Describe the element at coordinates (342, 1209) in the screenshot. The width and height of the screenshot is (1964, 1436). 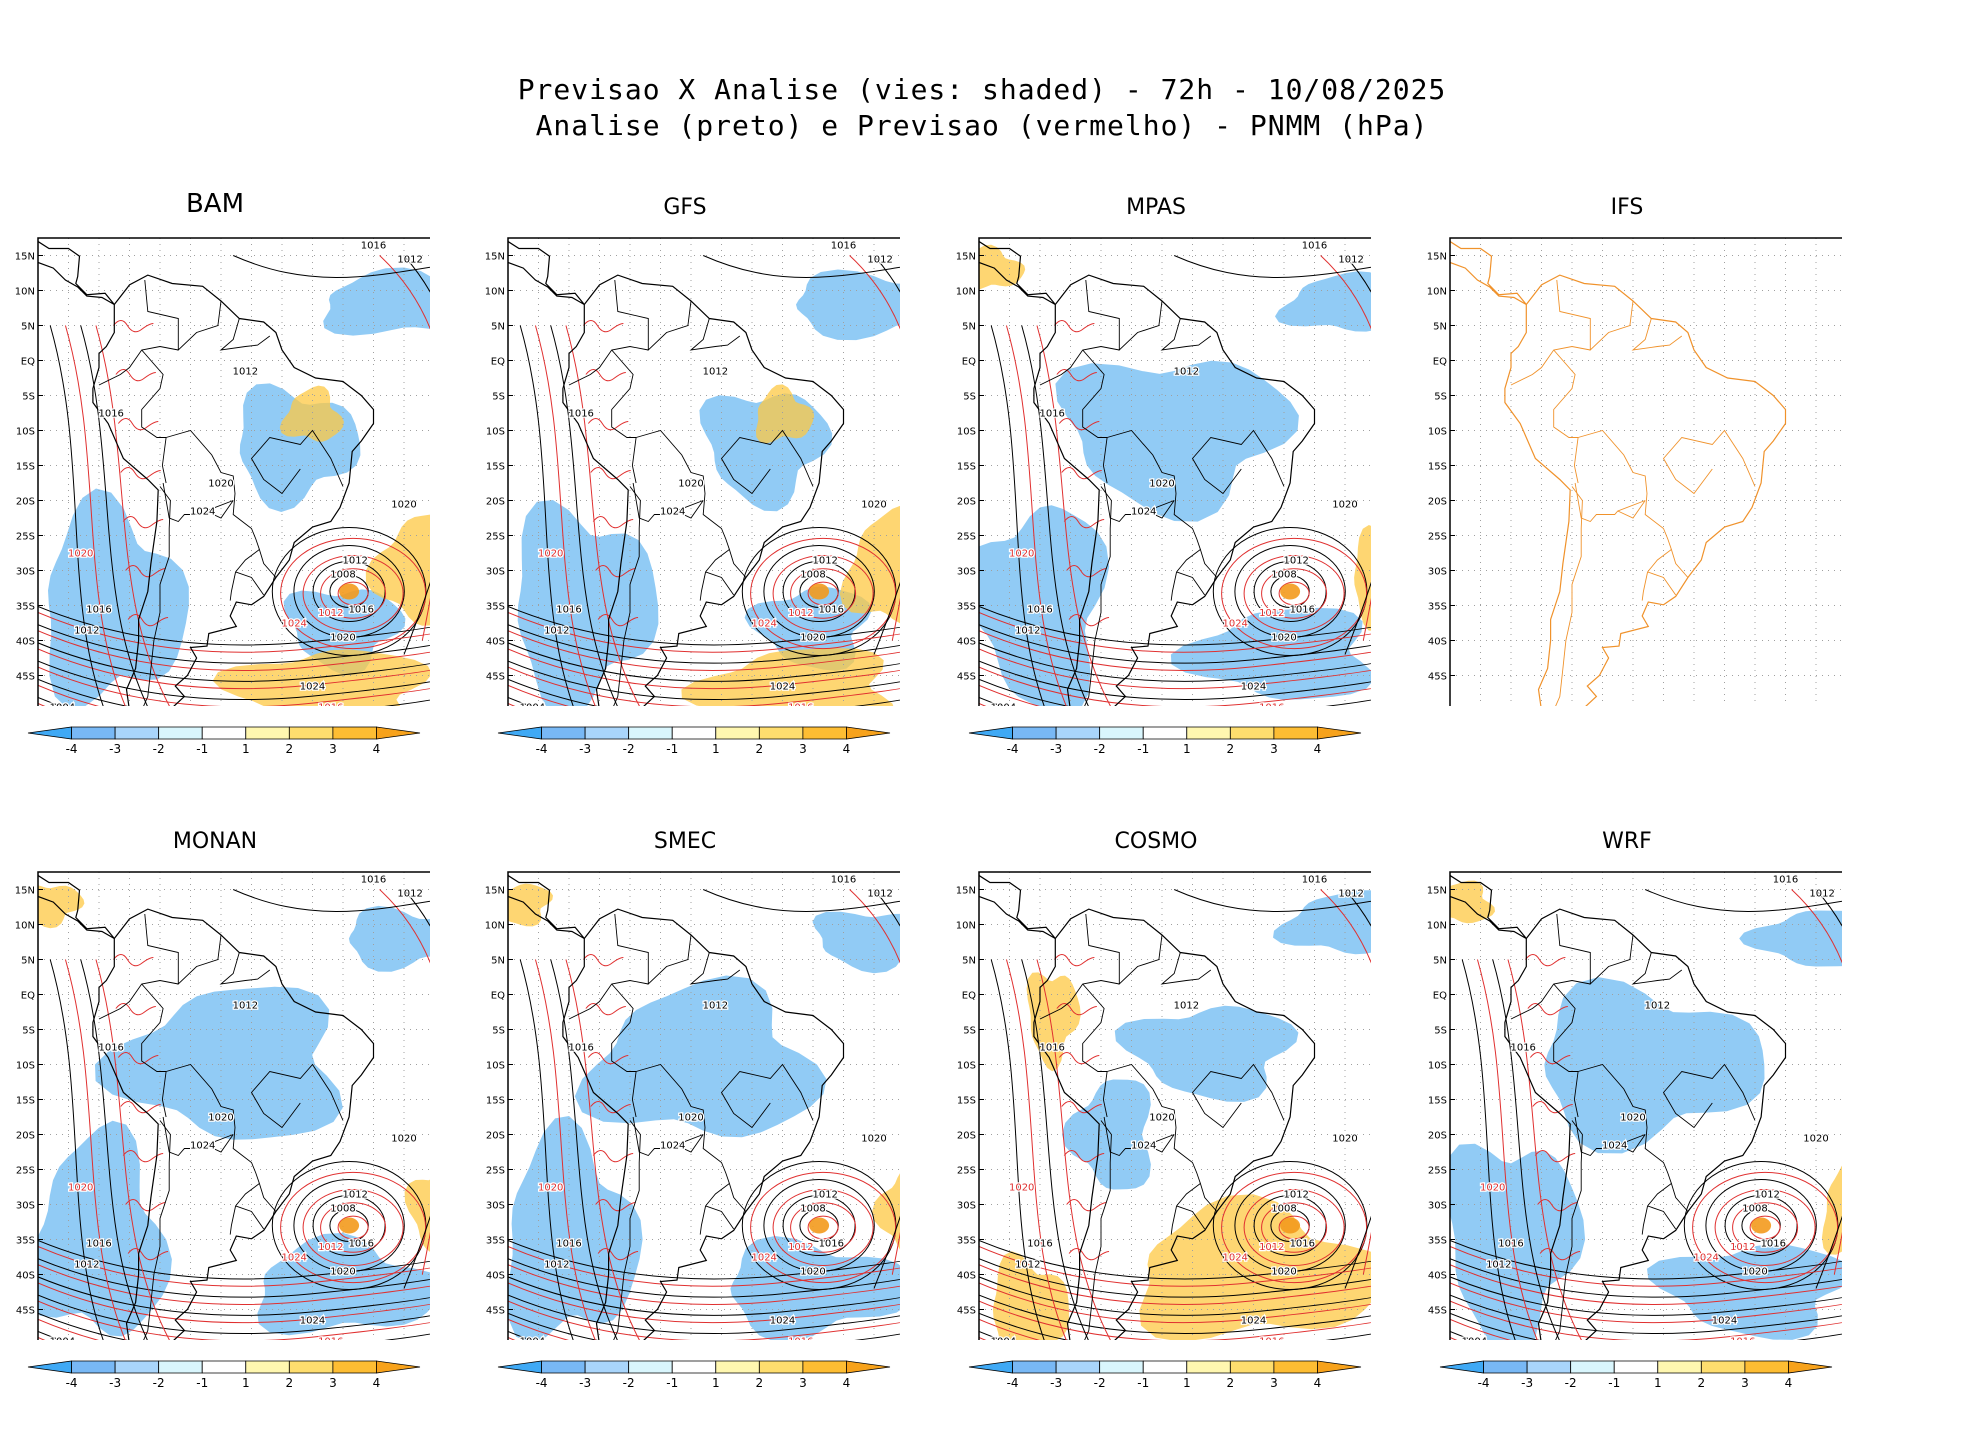
I see `isobar-label: 1008` at that location.